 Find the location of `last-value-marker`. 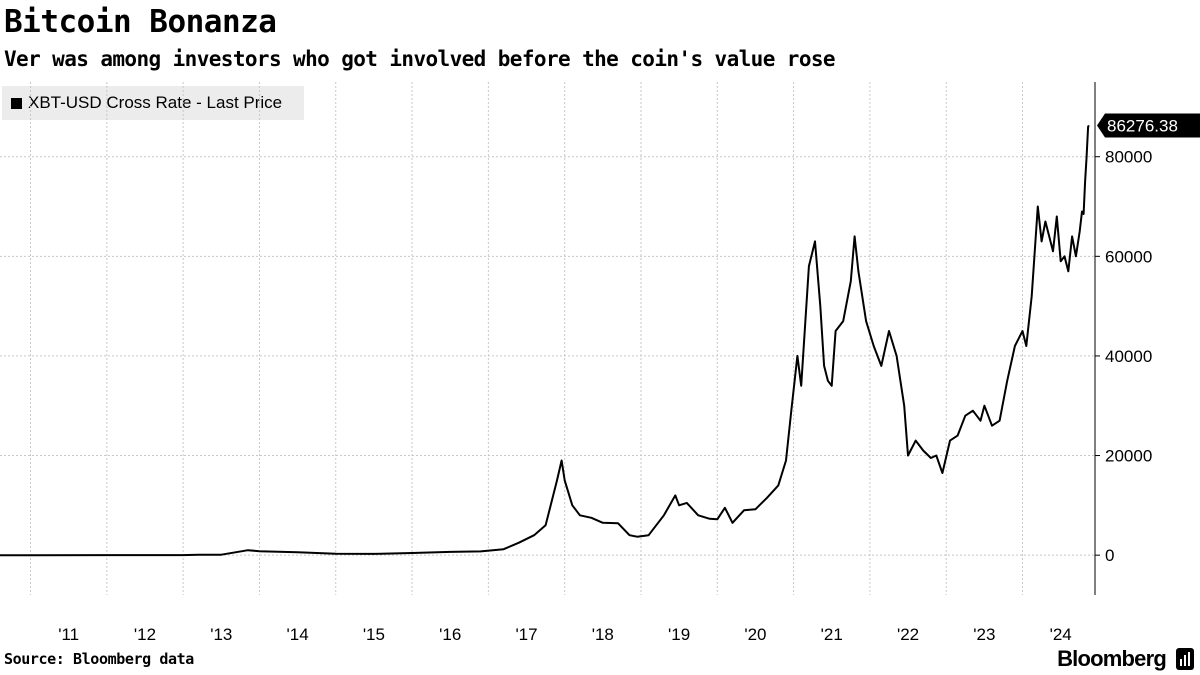

last-value-marker is located at coordinates (1148, 125).